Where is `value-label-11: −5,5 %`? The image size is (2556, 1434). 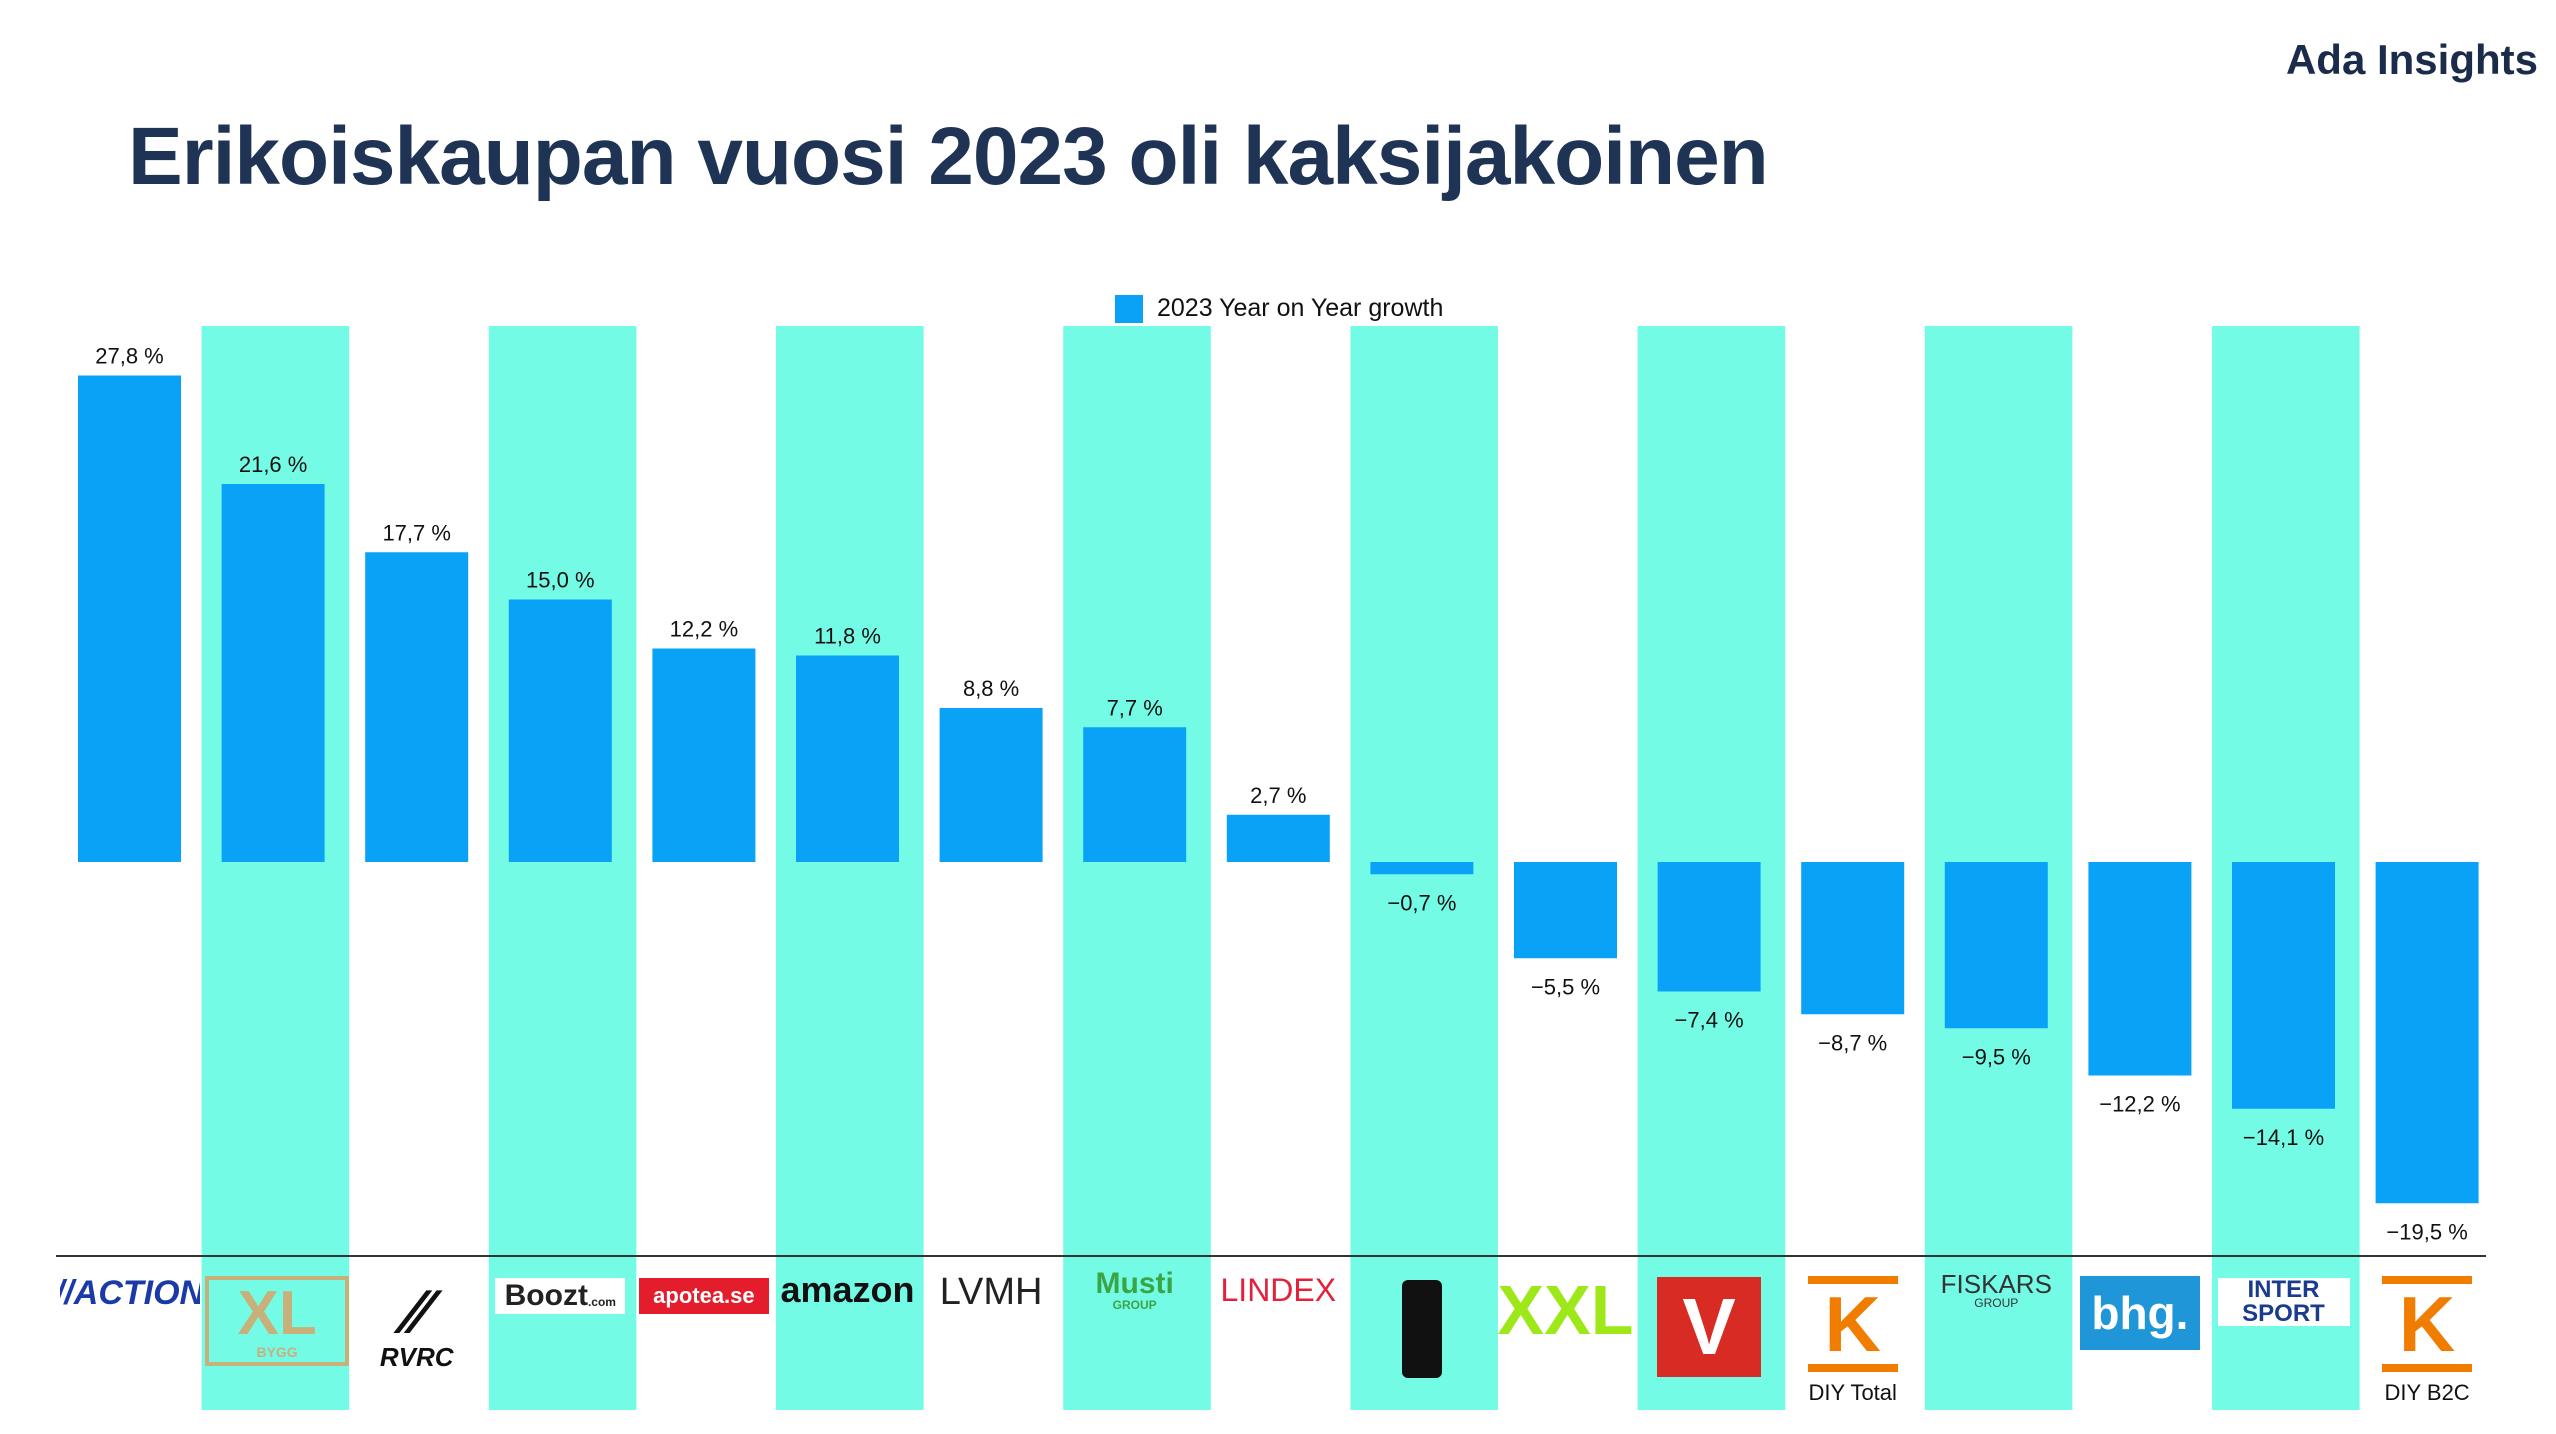
value-label-11: −5,5 % is located at coordinates (1565, 986).